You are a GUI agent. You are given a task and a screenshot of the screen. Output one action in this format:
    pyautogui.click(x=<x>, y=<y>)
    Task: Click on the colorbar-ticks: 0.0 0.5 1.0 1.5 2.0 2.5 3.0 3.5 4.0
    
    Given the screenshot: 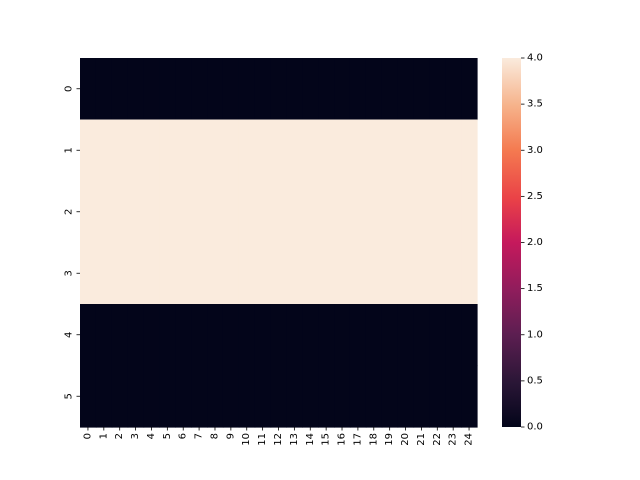 What is the action you would take?
    pyautogui.click(x=532, y=243)
    